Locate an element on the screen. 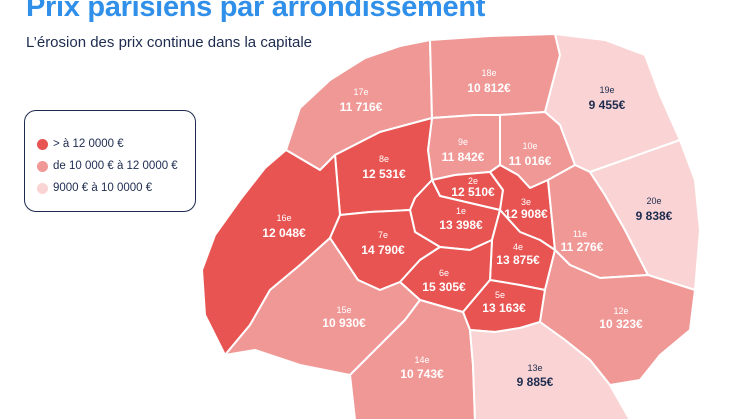 This screenshot has height=420, width=747. arr-9-price: 11 842€ is located at coordinates (463, 157).